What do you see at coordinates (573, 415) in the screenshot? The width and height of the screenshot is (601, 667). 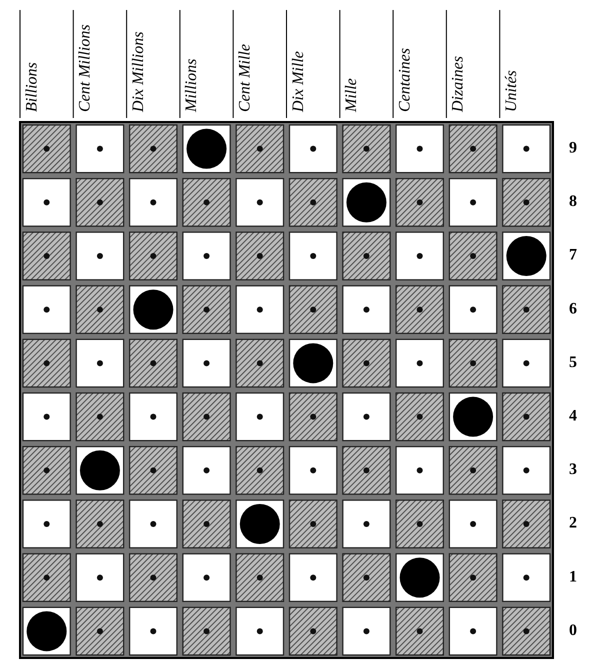 I see `y-tick-label: 4` at bounding box center [573, 415].